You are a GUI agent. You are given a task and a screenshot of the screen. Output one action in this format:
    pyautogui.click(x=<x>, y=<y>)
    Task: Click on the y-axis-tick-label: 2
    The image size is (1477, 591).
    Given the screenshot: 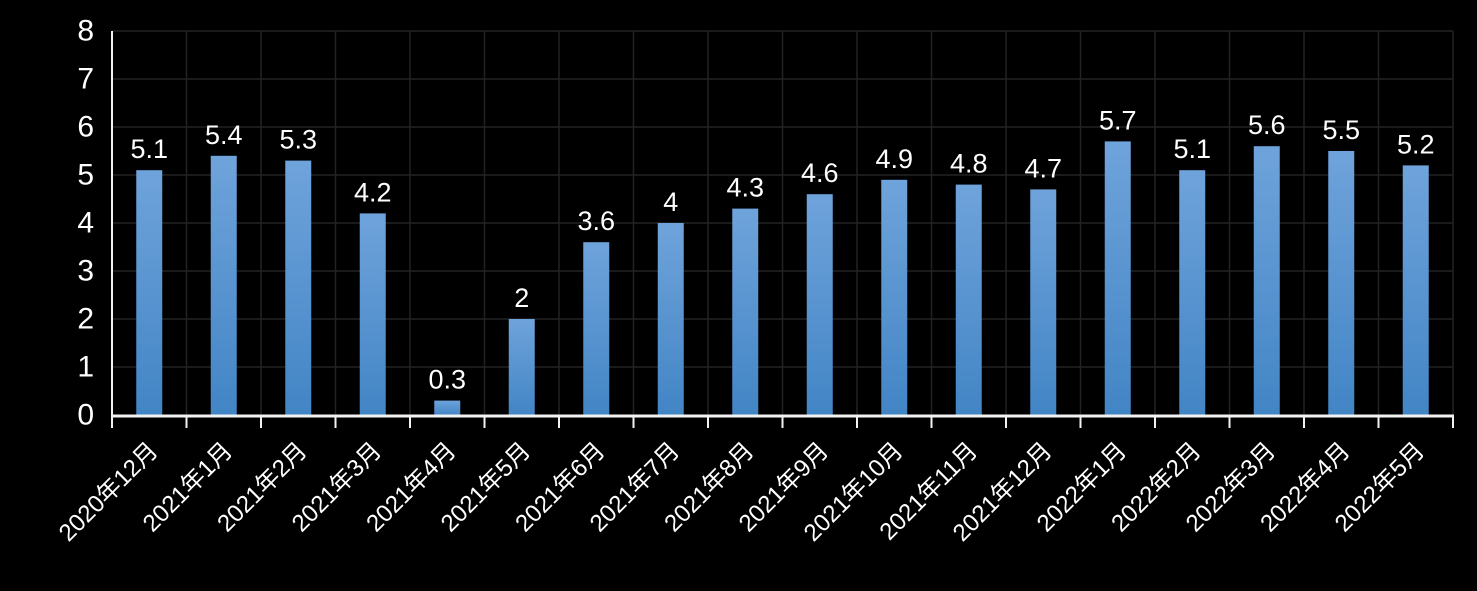 What is the action you would take?
    pyautogui.click(x=85, y=319)
    